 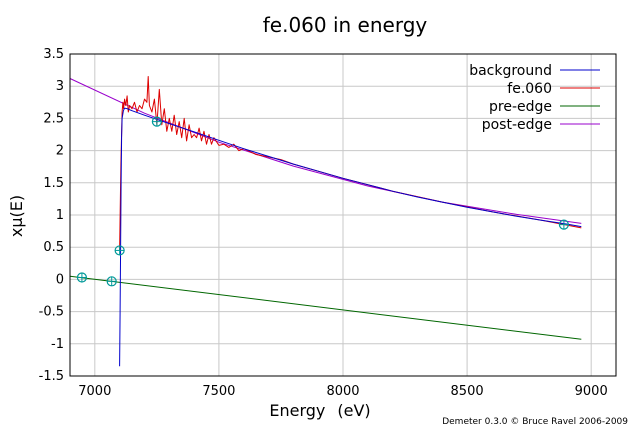 I want to click on credit-text: Demeter 0.3.0 © Bruce Ravel 2006-2009, so click(x=535, y=422).